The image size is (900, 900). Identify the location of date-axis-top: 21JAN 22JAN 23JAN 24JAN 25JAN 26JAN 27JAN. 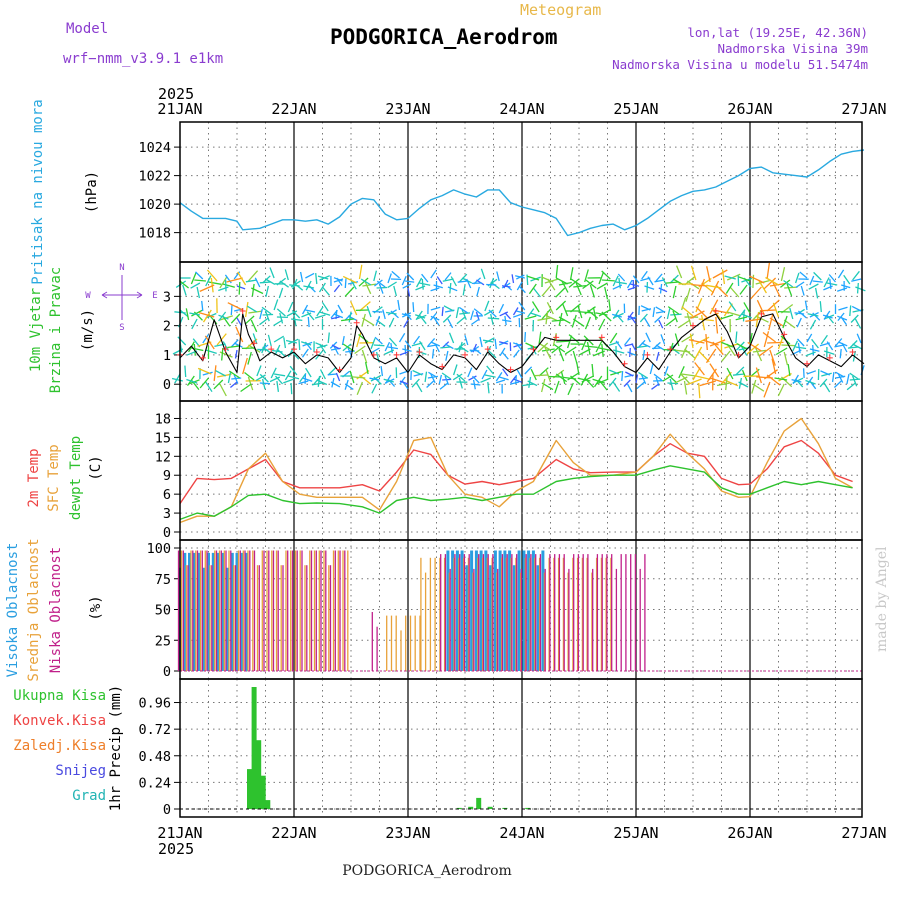
(521, 109).